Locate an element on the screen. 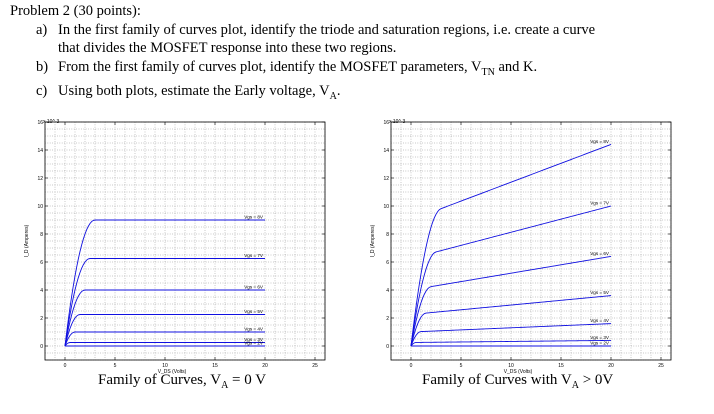 The width and height of the screenshot is (714, 414). item-label: a) is located at coordinates (42, 29).